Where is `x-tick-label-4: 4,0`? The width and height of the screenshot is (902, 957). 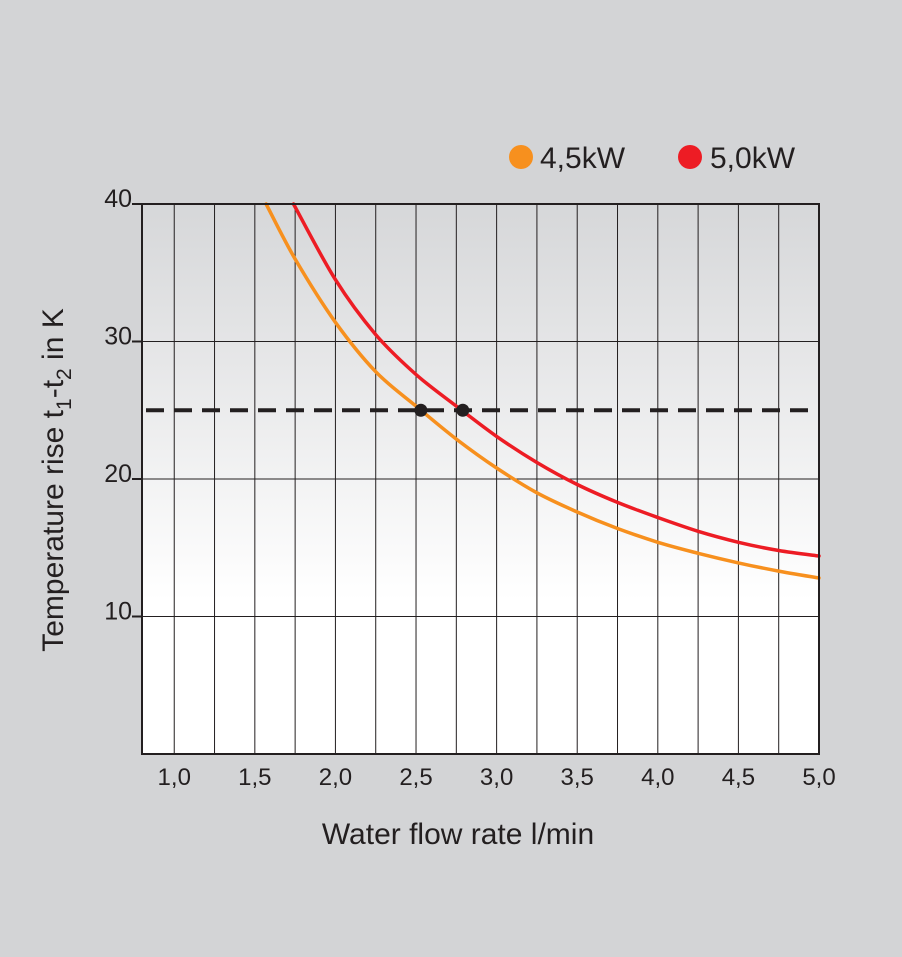
x-tick-label-4: 4,0 is located at coordinates (657, 777).